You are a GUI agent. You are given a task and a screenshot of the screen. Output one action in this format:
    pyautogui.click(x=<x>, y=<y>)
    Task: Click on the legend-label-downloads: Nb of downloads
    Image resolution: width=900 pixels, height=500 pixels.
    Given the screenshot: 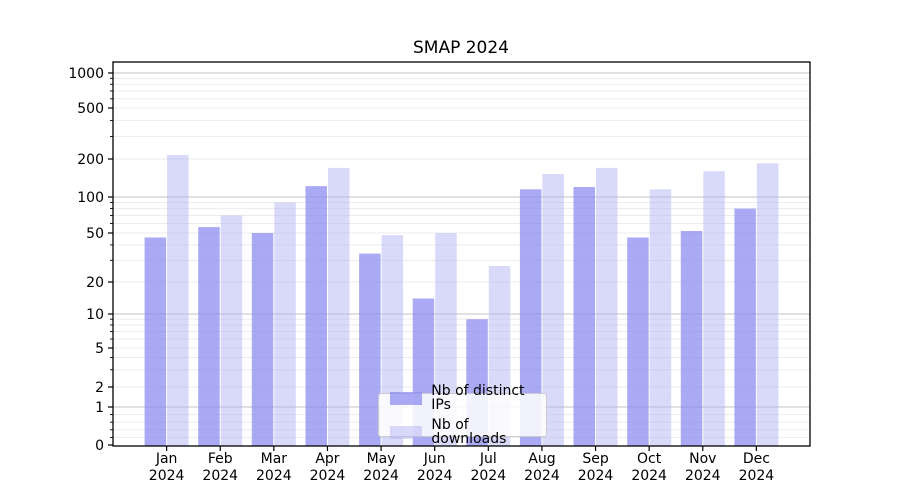 What is the action you would take?
    pyautogui.click(x=469, y=432)
    